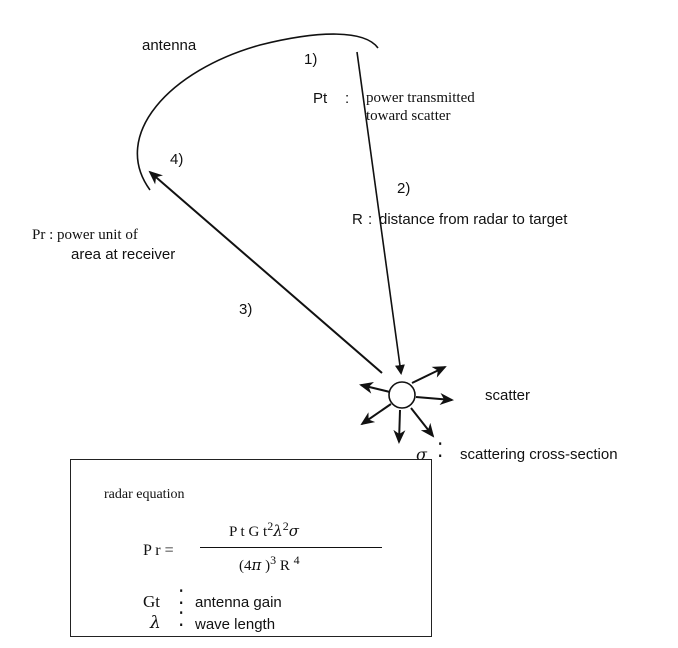  Describe the element at coordinates (404, 188) in the screenshot. I see `step-2-label: 2)` at that location.